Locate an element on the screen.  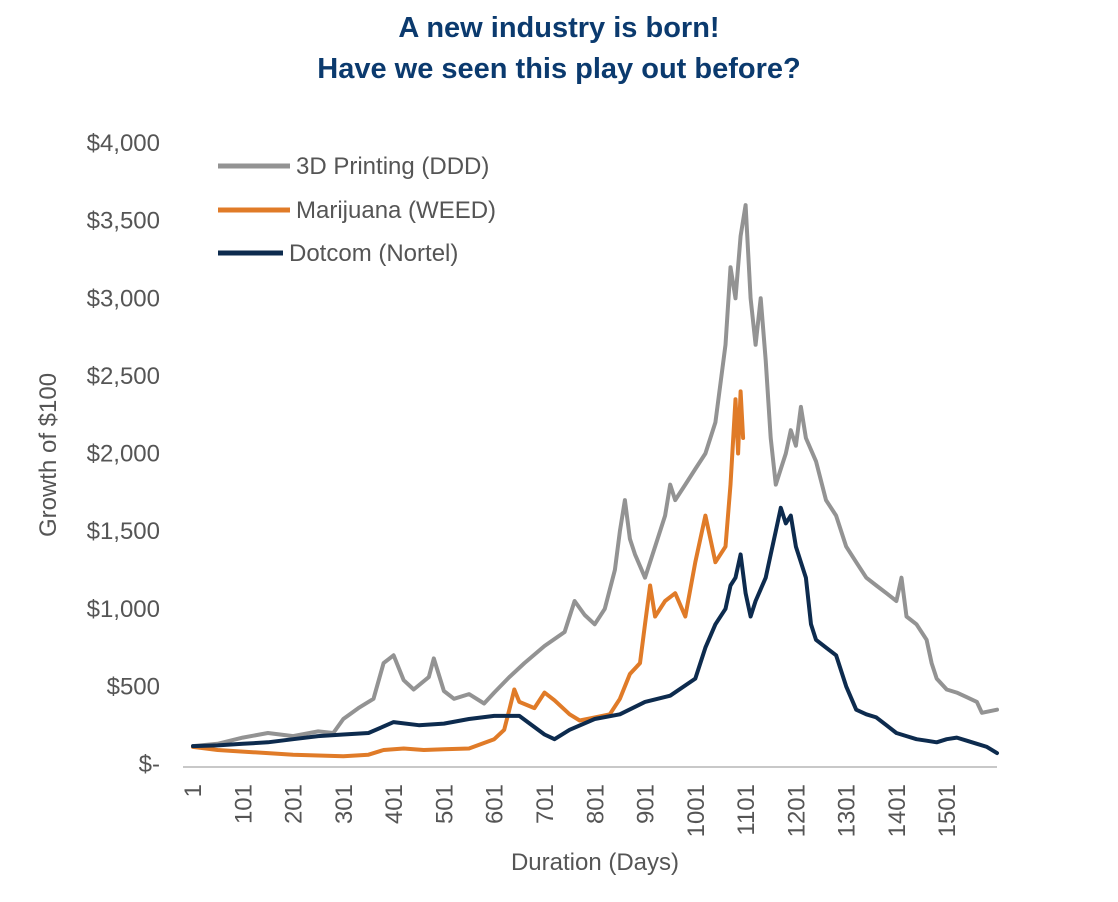
legend-label: 3D Printing (DDD) is located at coordinates (392, 166).